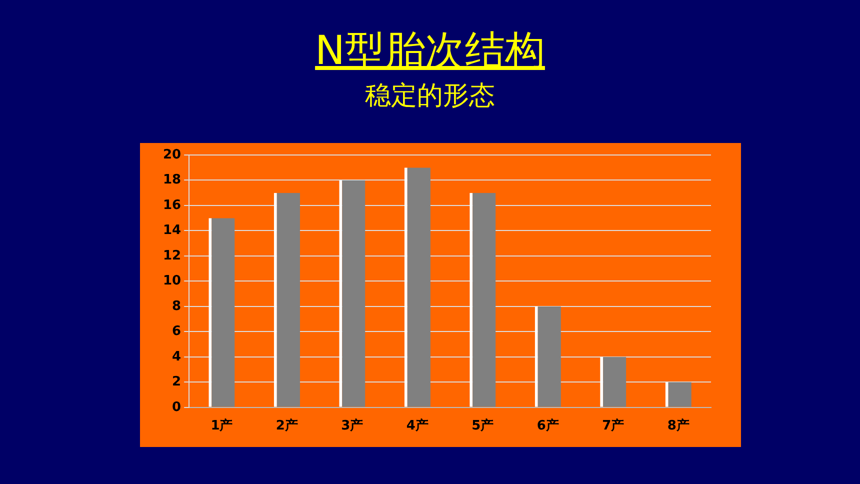 The width and height of the screenshot is (860, 484). Describe the element at coordinates (177, 382) in the screenshot. I see `y-tick-label: 2` at that location.